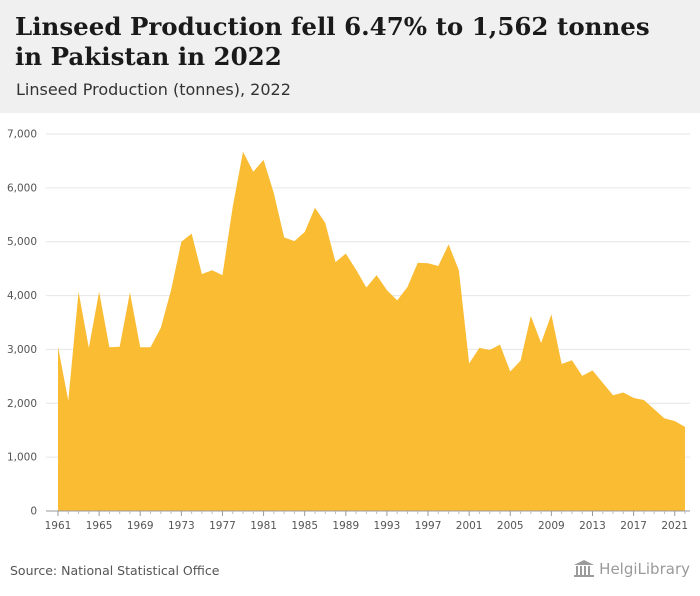 The width and height of the screenshot is (700, 596). What do you see at coordinates (22, 135) in the screenshot?
I see `y-tick-label: 7,000` at bounding box center [22, 135].